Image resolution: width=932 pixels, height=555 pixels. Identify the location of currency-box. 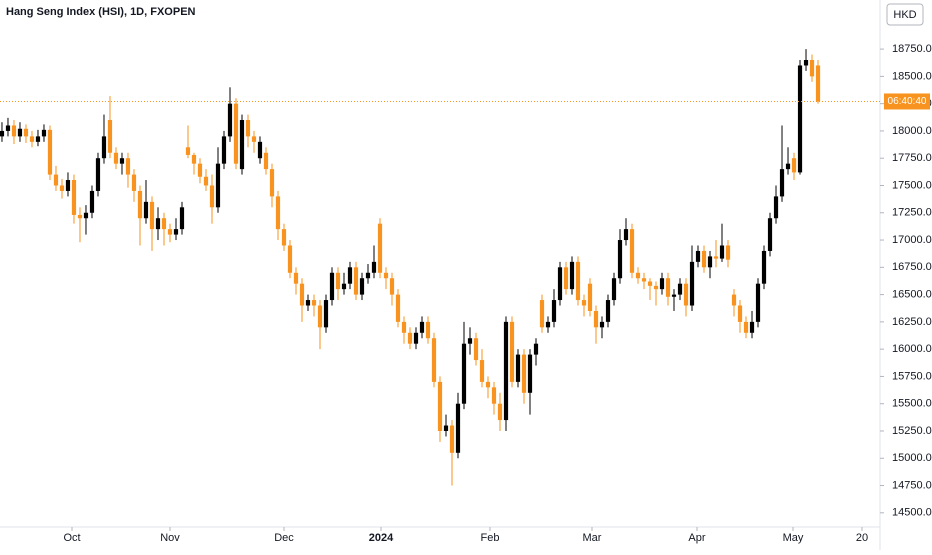
(905, 14).